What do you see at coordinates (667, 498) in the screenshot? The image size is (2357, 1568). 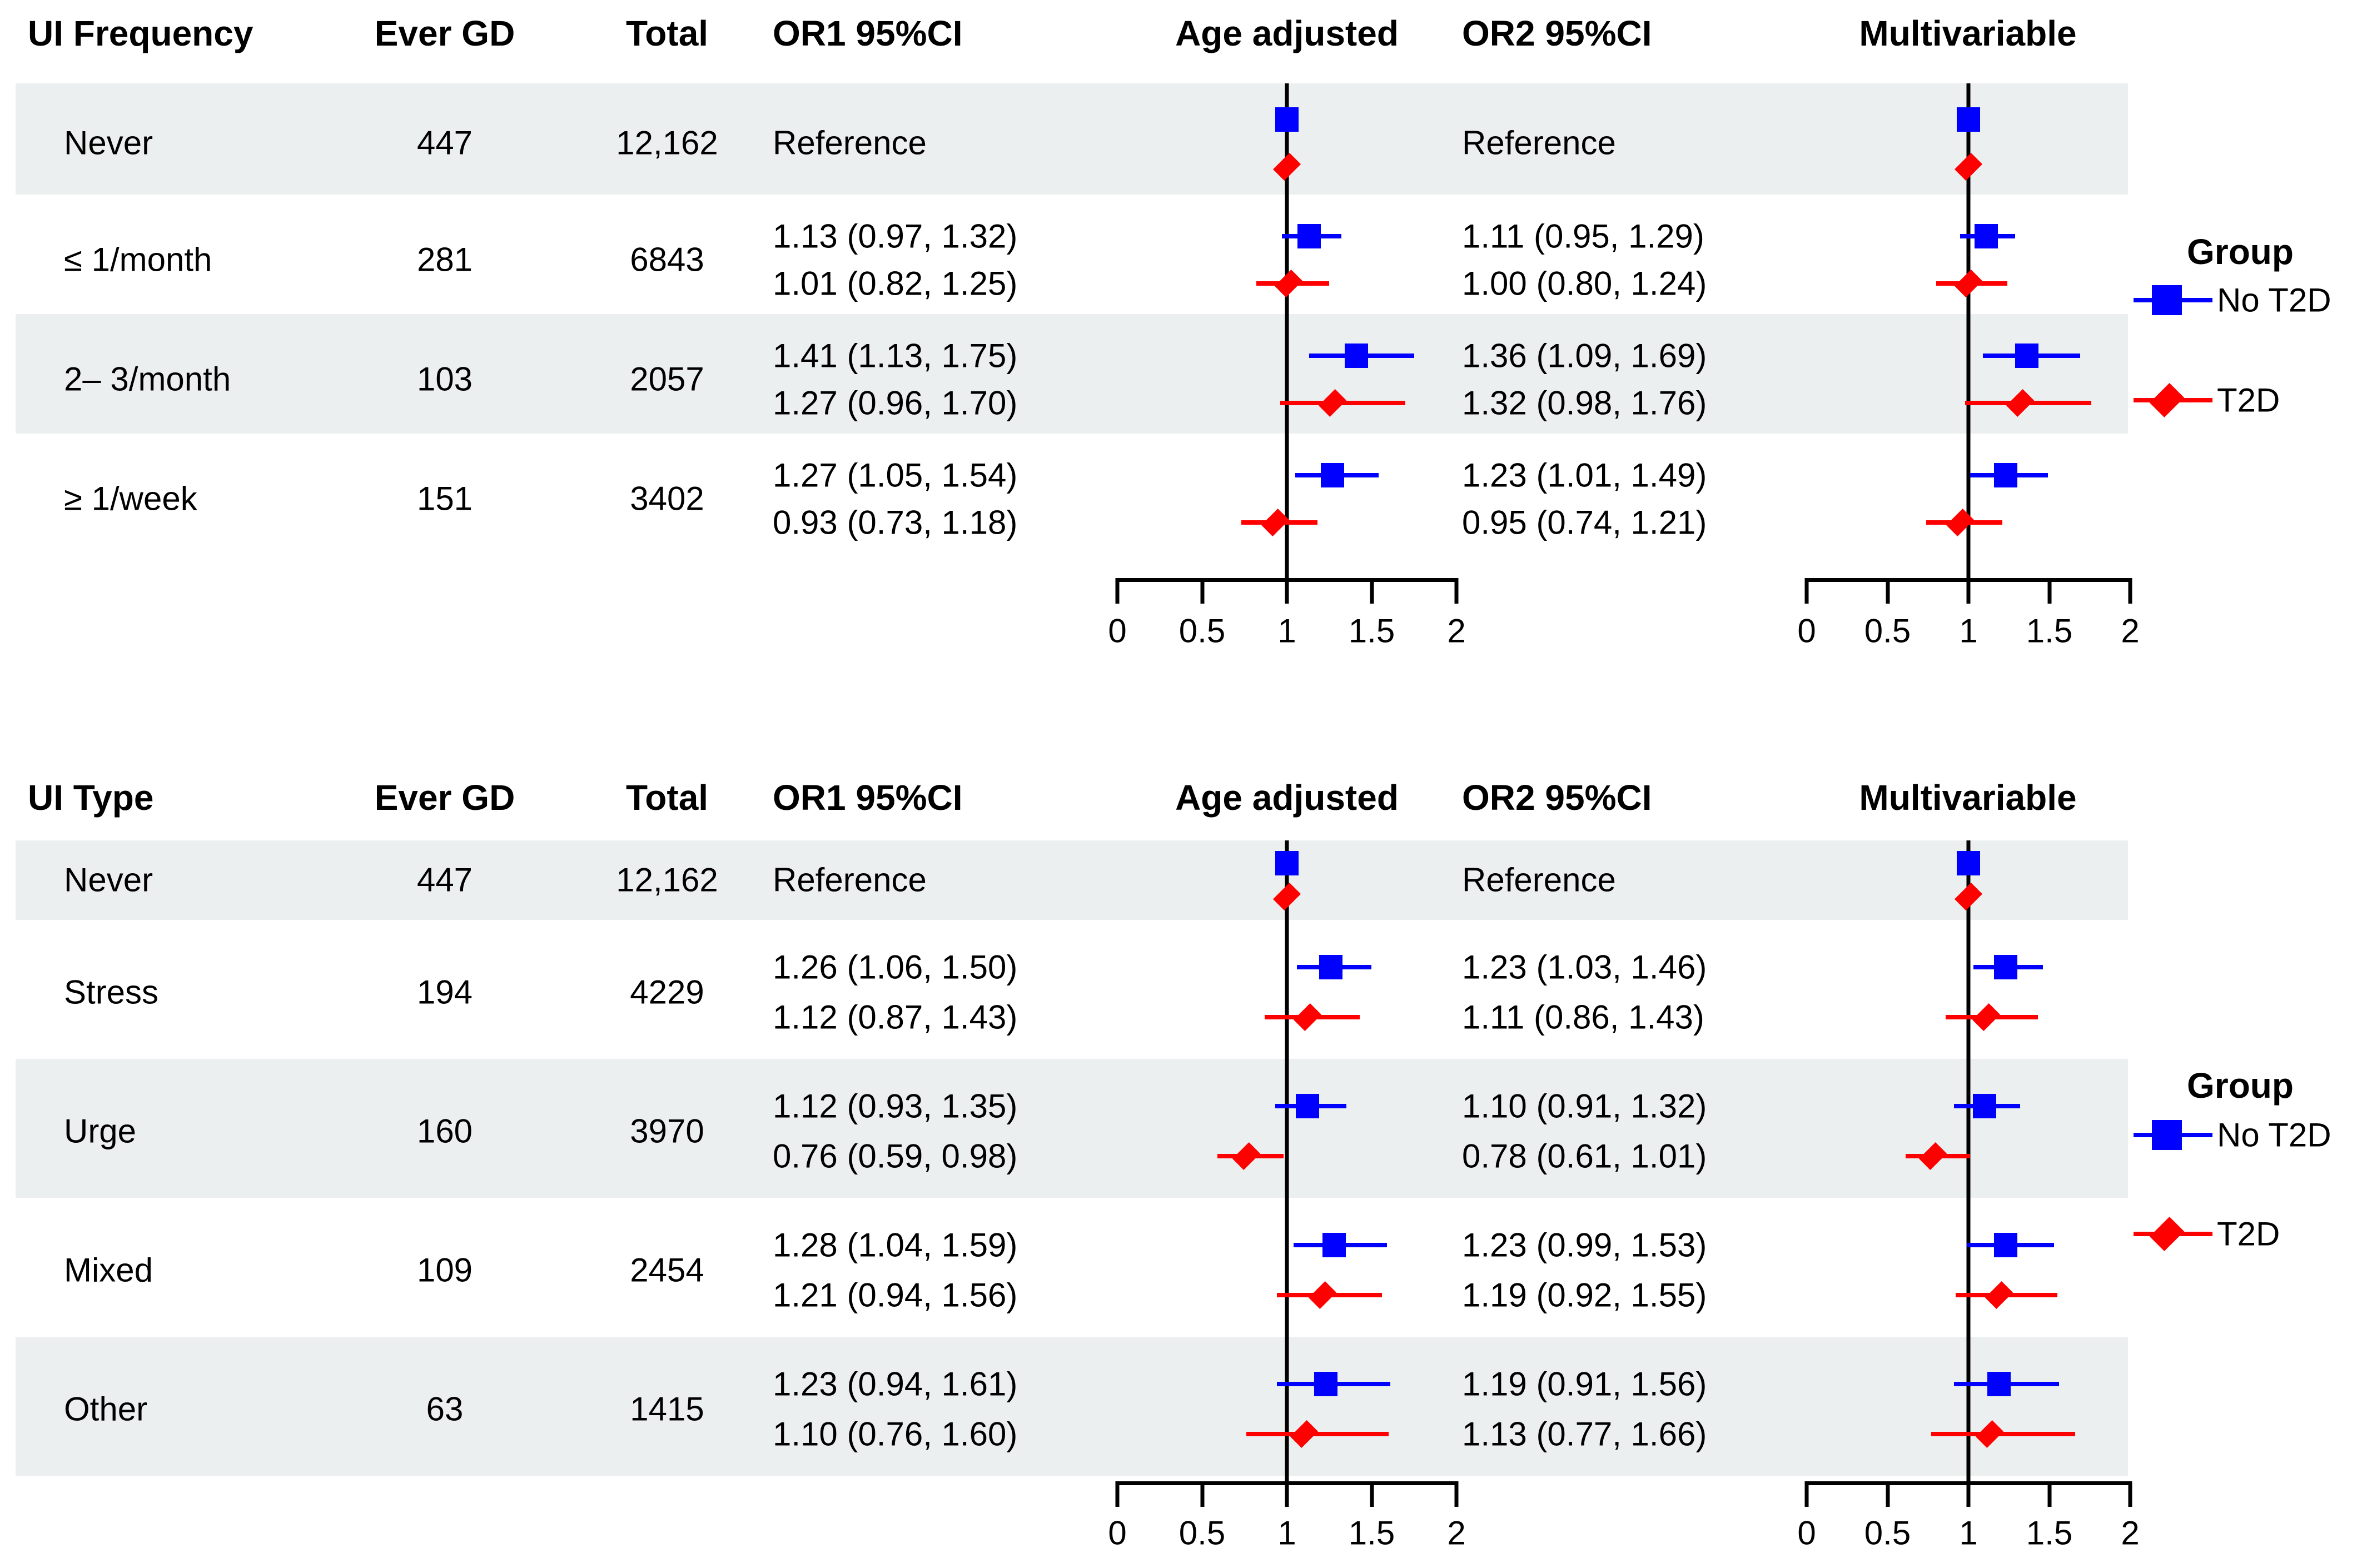 I see `total-value: 3402` at bounding box center [667, 498].